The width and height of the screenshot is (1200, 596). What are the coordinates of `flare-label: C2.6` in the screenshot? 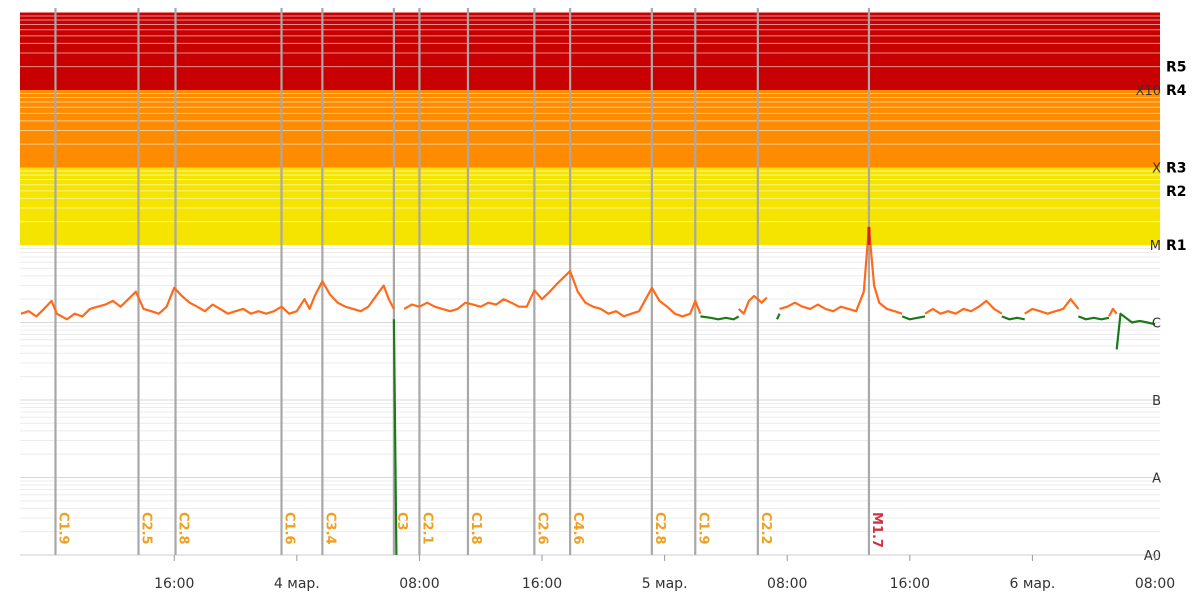 It's located at (541, 528).